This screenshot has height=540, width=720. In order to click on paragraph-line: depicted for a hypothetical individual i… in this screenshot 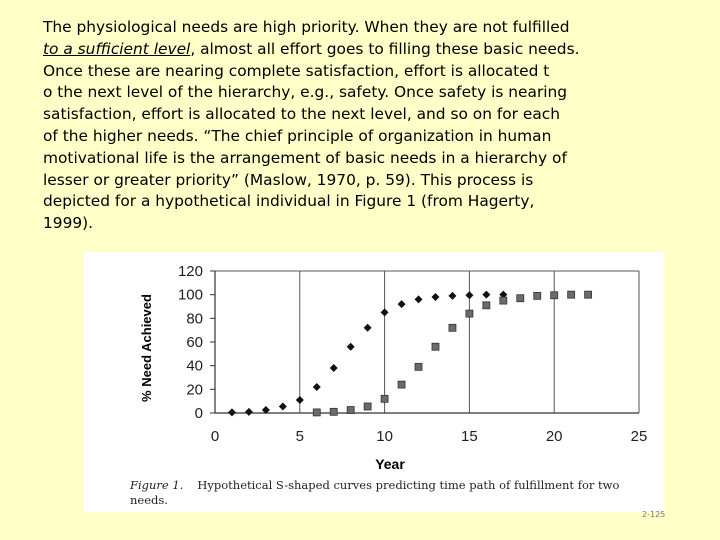, I will do `click(289, 201)`.